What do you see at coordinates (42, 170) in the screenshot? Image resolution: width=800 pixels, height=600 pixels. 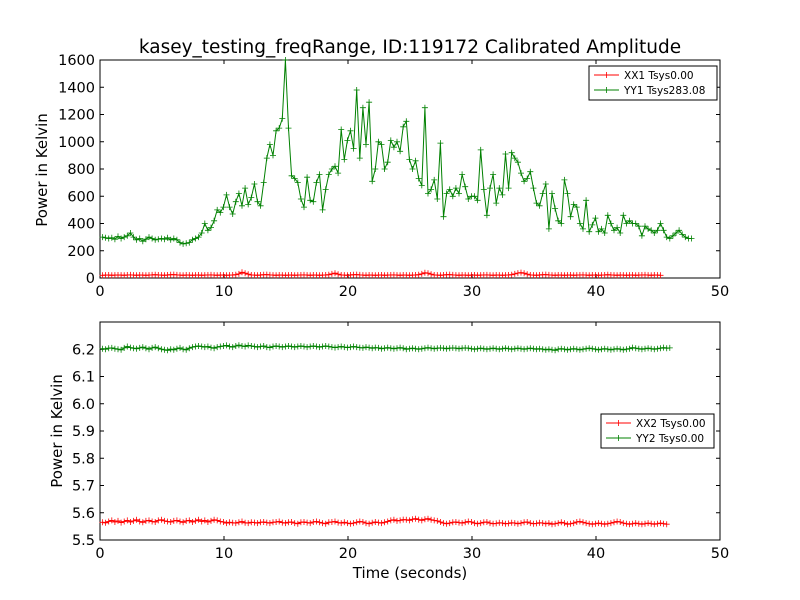 I see `top-y-axis-label: Power in Kelvin` at bounding box center [42, 170].